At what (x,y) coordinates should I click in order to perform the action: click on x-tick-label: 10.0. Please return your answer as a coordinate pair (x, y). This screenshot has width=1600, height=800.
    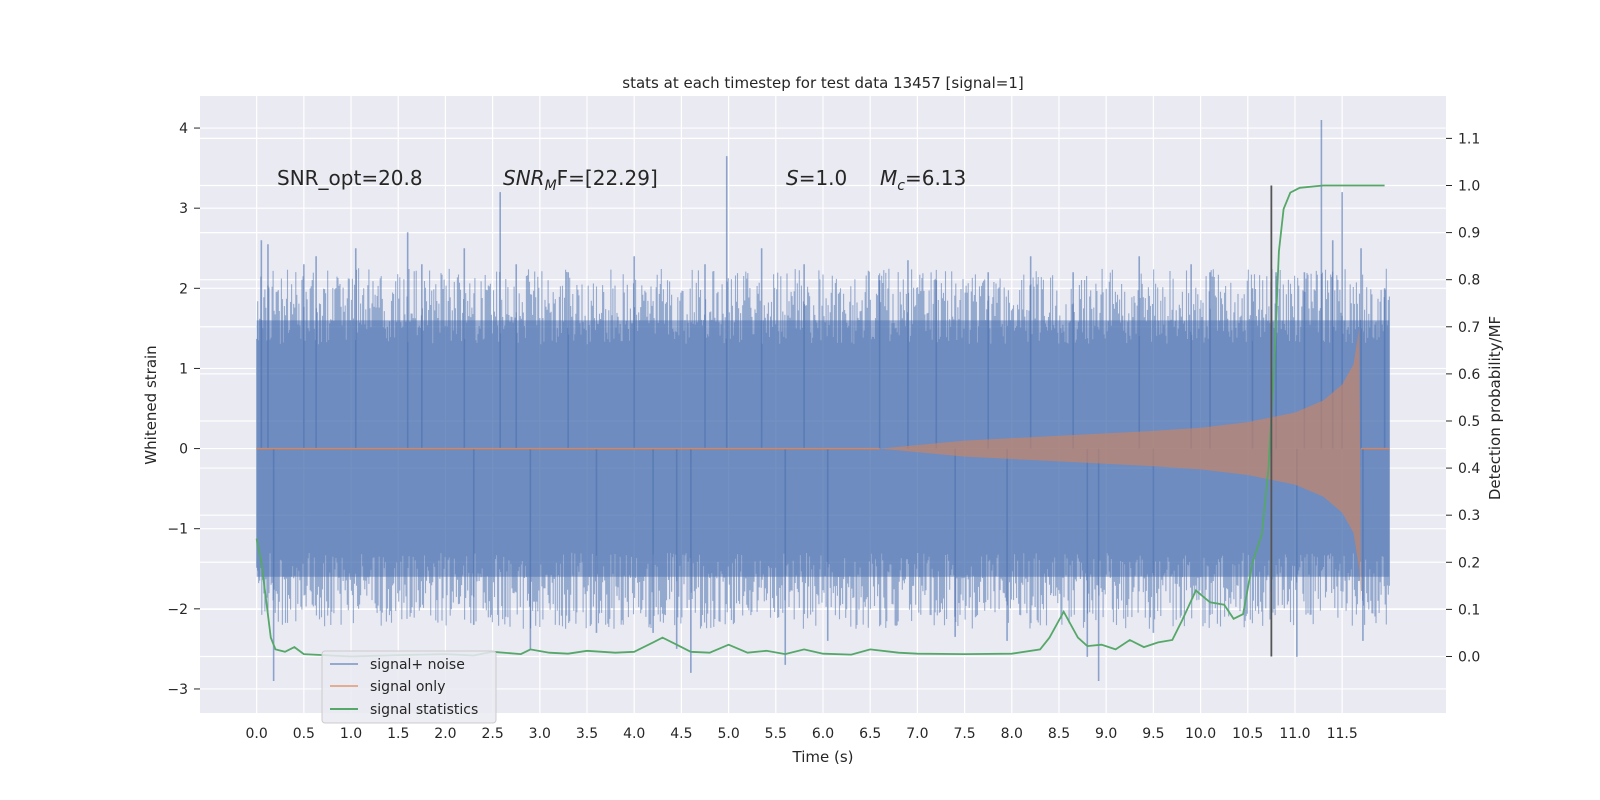
    Looking at the image, I should click on (1200, 734).